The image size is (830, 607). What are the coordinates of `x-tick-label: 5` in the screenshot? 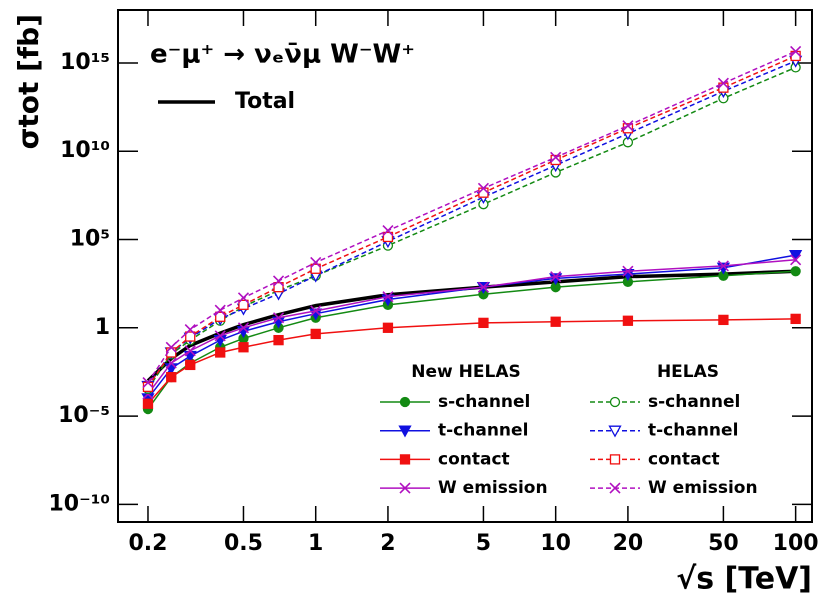 It's located at (483, 543).